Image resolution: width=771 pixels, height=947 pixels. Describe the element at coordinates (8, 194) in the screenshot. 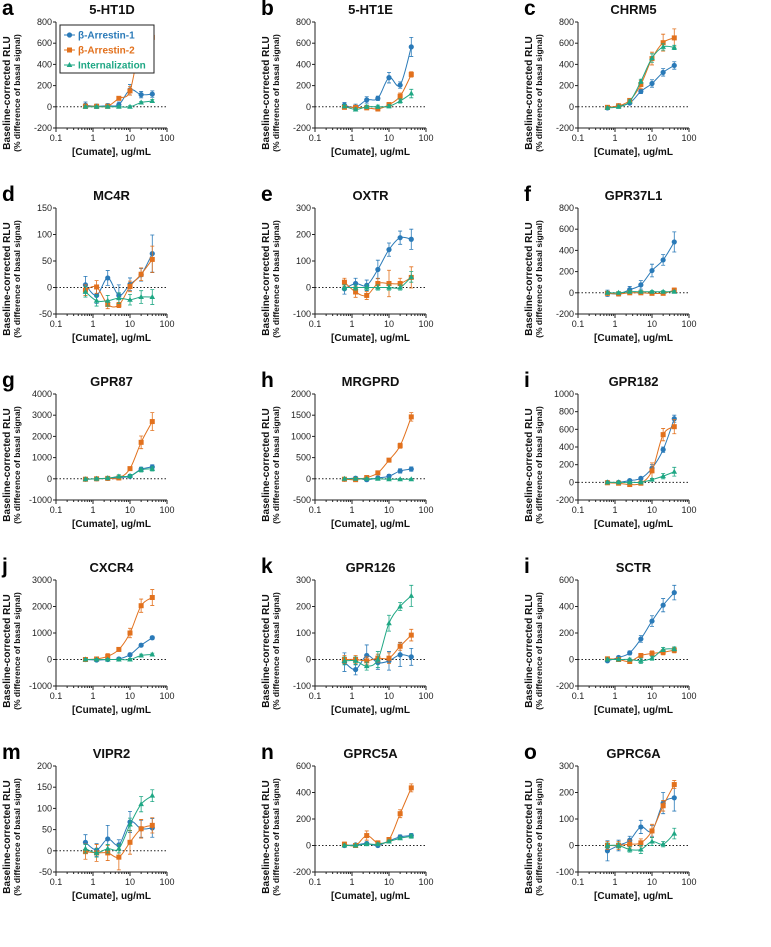

I see `panel-letter: d` at that location.